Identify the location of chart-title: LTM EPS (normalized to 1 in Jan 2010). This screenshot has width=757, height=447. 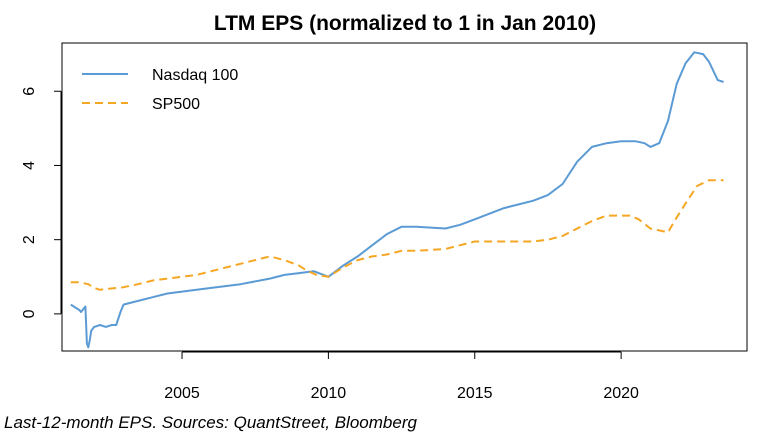
(405, 23).